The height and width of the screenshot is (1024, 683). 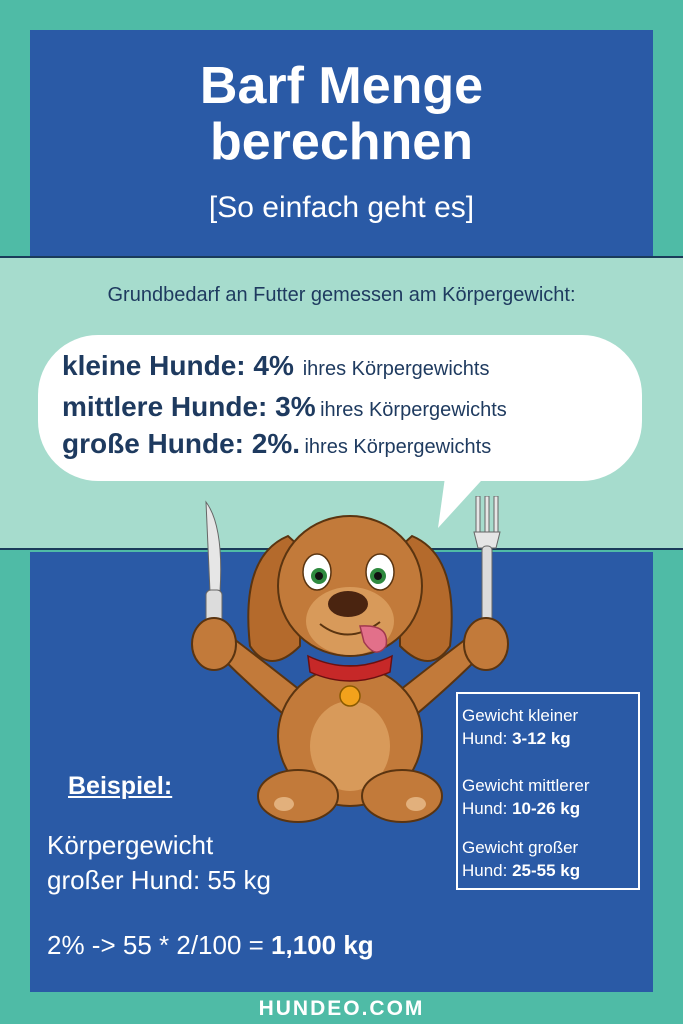 I want to click on title-line-2: berechnen, so click(x=341, y=142).